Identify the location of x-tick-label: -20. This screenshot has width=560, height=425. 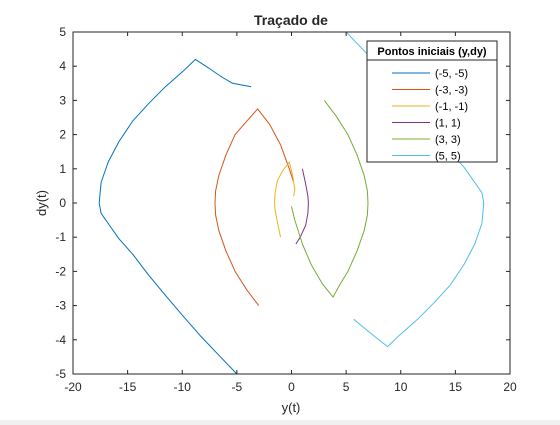
(73, 387).